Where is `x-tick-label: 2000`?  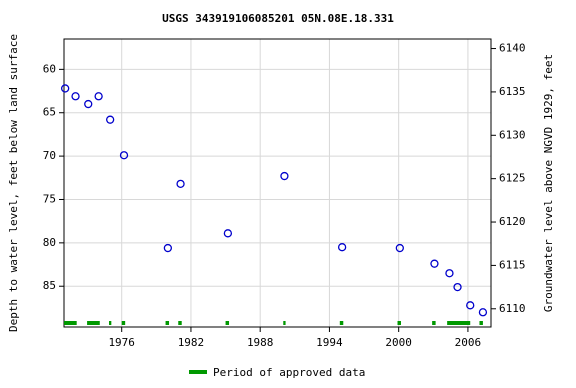
x-tick-label: 2000 is located at coordinates (398, 342).